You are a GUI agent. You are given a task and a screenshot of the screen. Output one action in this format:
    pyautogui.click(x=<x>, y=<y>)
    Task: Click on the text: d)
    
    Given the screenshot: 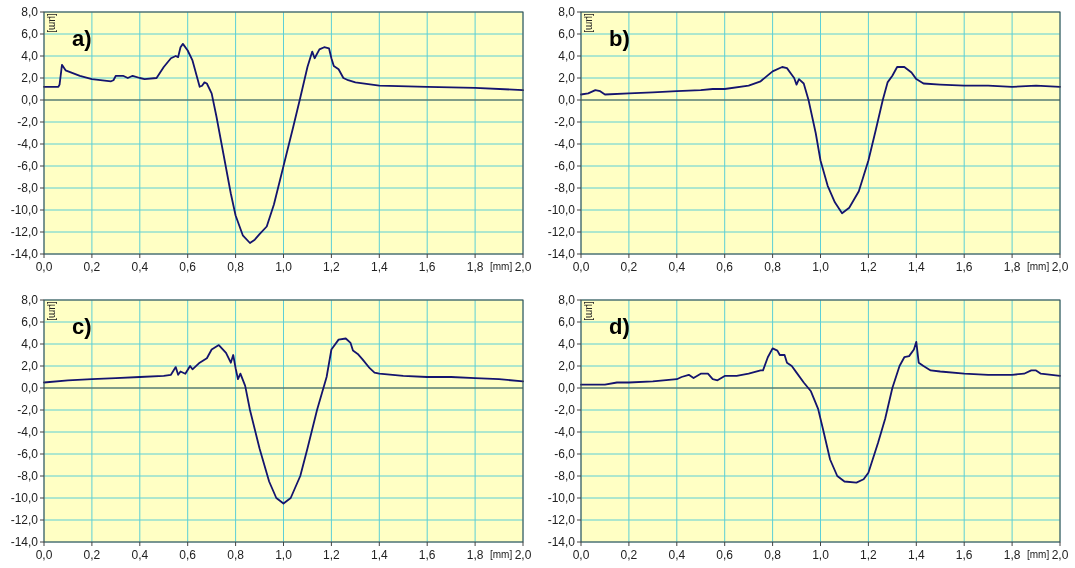 What is the action you would take?
    pyautogui.click(x=619, y=326)
    